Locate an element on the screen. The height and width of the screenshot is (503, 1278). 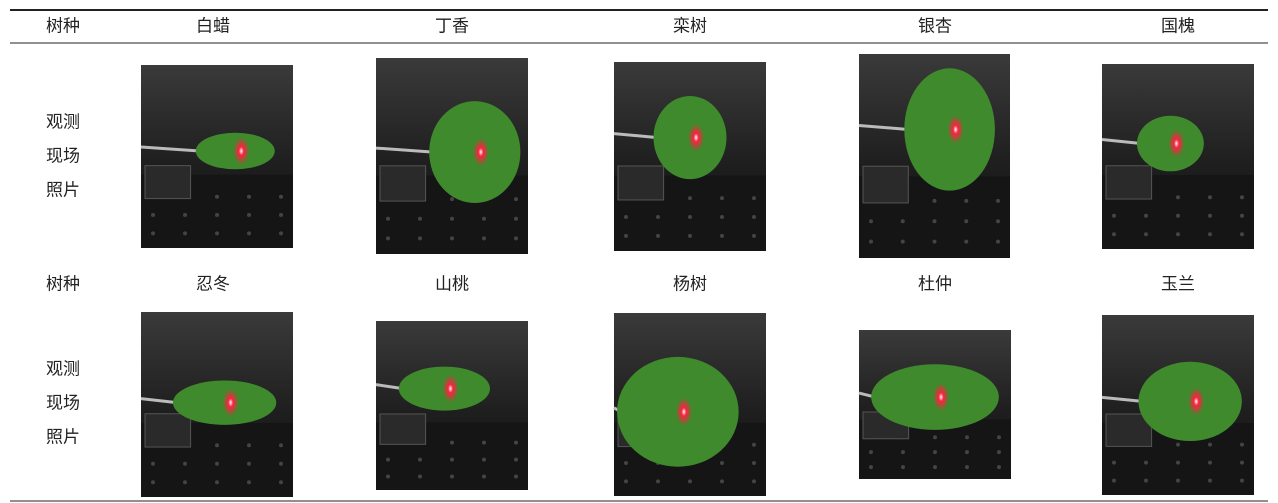
species-name: 杨树 is located at coordinates (690, 285).